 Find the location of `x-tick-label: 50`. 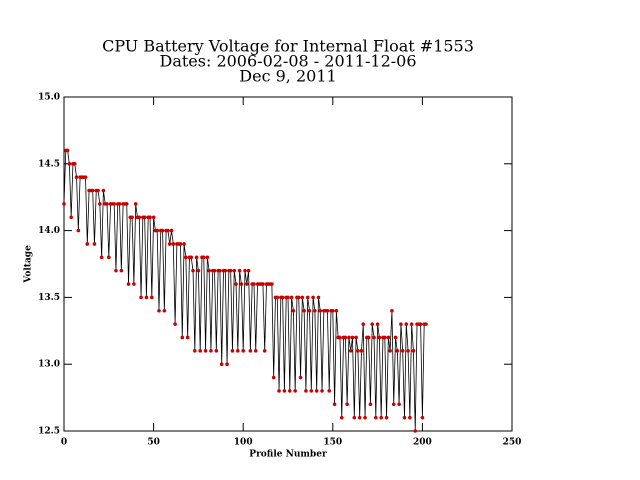

x-tick-label: 50 is located at coordinates (153, 443).